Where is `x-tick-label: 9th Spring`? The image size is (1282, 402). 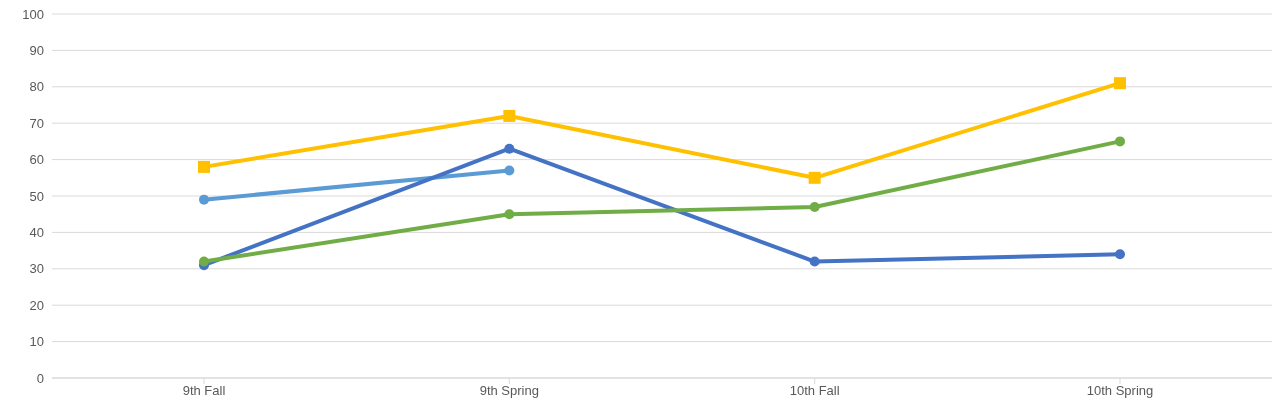
x-tick-label: 9th Spring is located at coordinates (509, 391).